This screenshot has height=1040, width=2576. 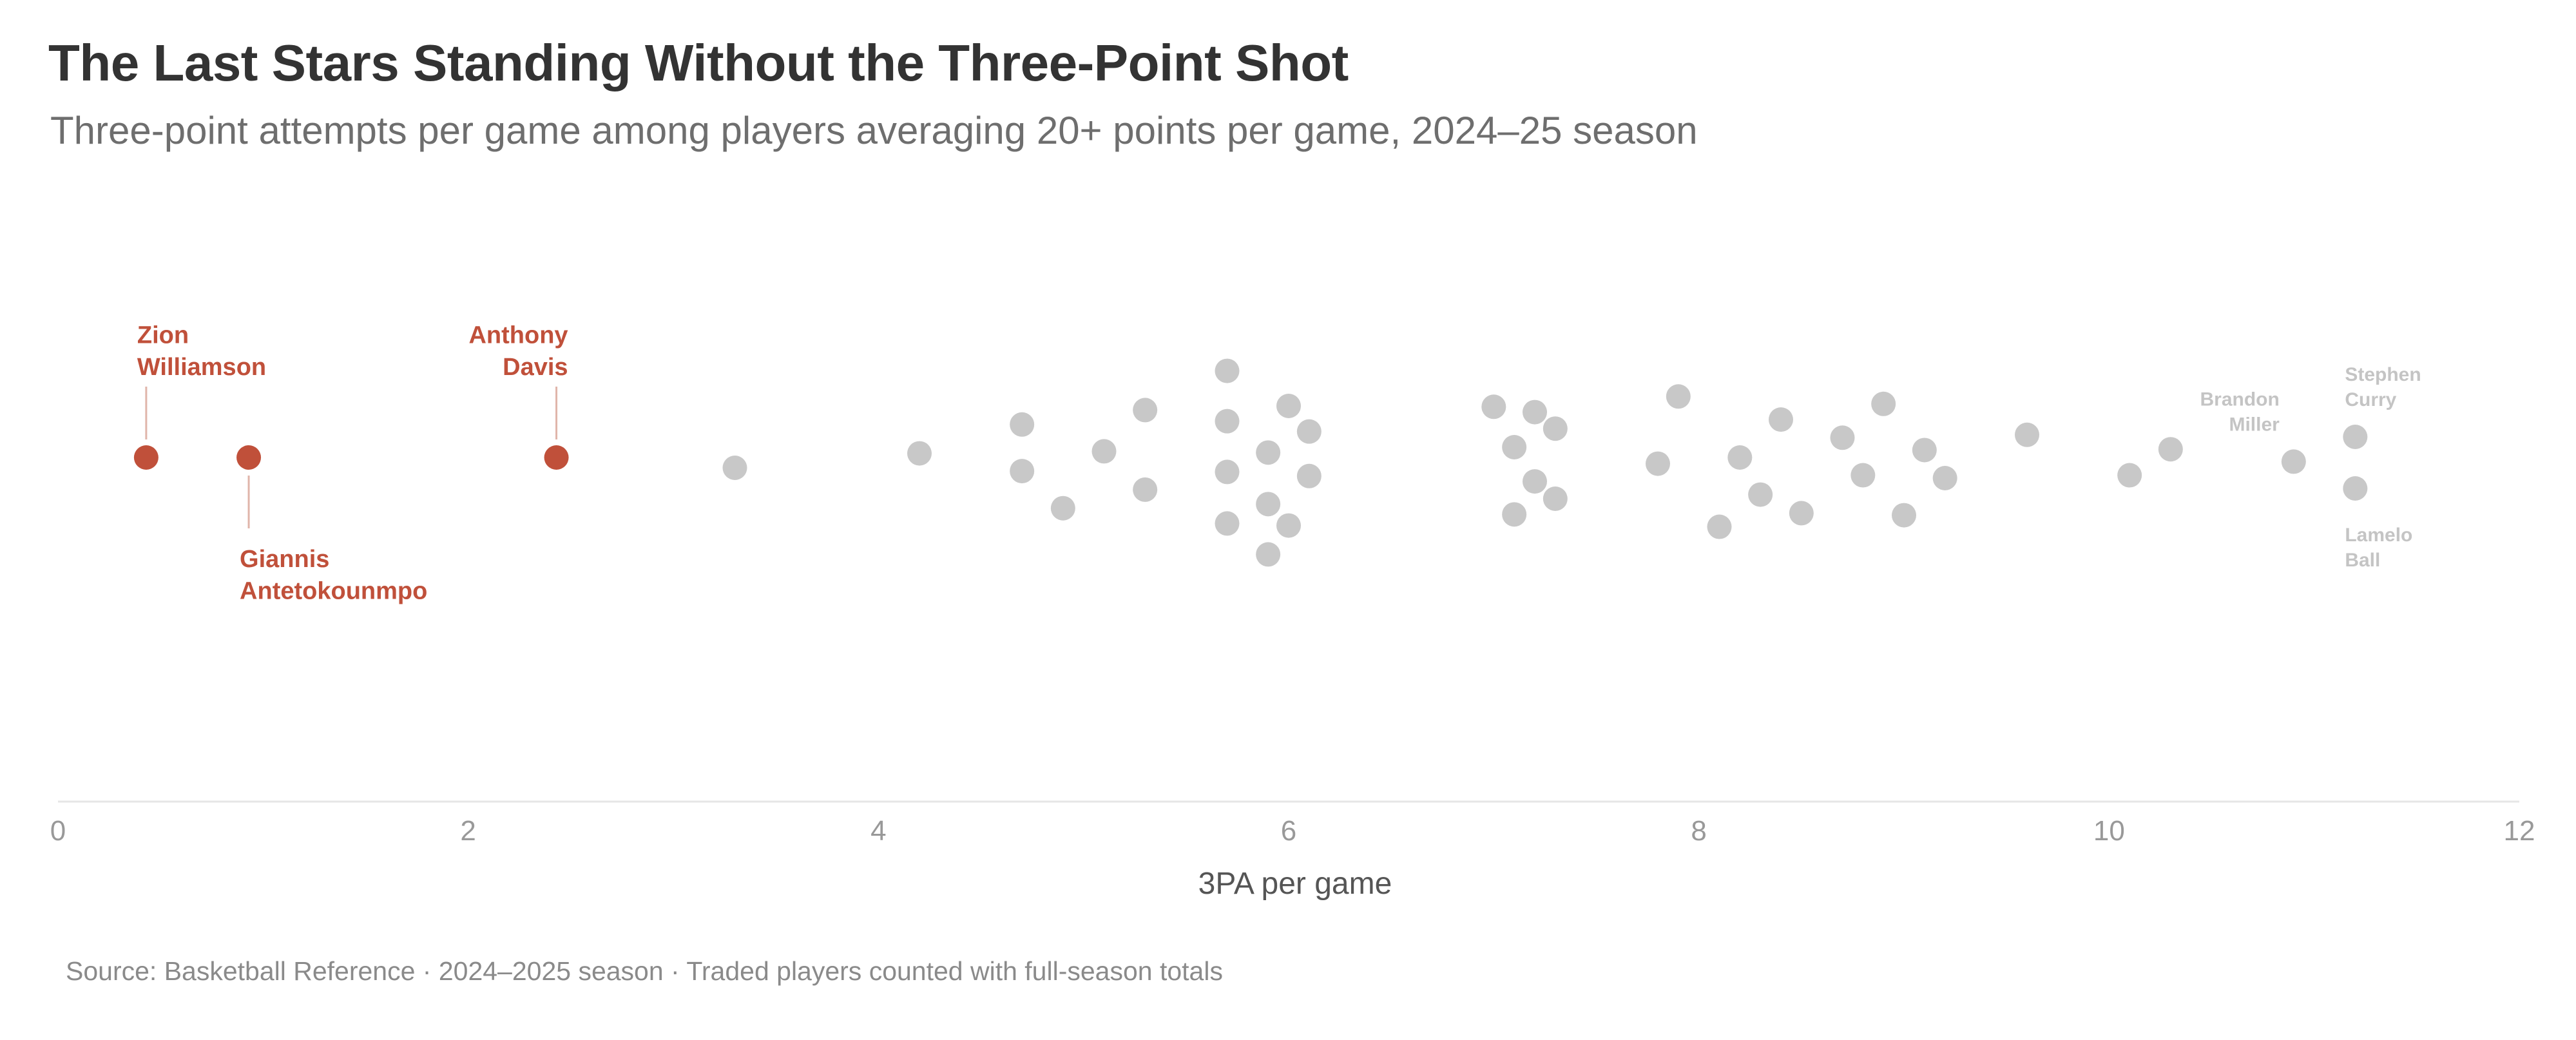 I want to click on x-axis-ticks: 0 2 4 6 8 10 12, so click(x=1292, y=831).